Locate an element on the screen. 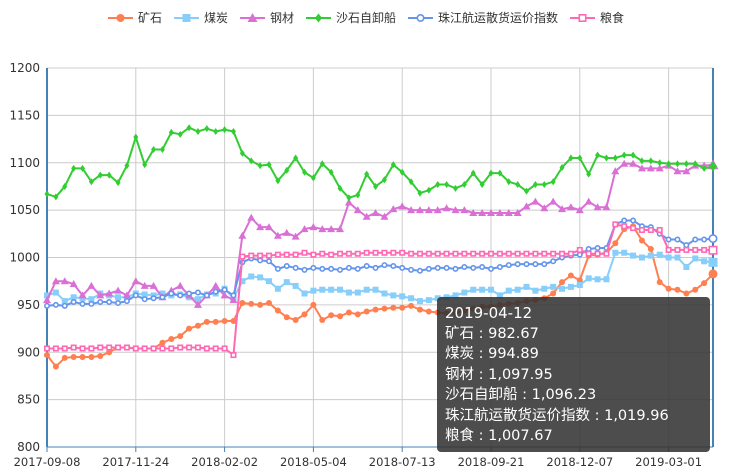  legend-label: 珠江航运散货运价指数 is located at coordinates (498, 18).